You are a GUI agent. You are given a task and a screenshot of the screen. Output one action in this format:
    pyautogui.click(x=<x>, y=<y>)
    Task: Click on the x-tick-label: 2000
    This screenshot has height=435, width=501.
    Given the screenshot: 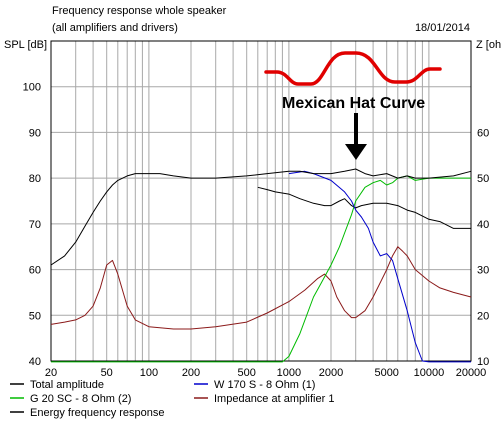 What is the action you would take?
    pyautogui.click(x=331, y=373)
    